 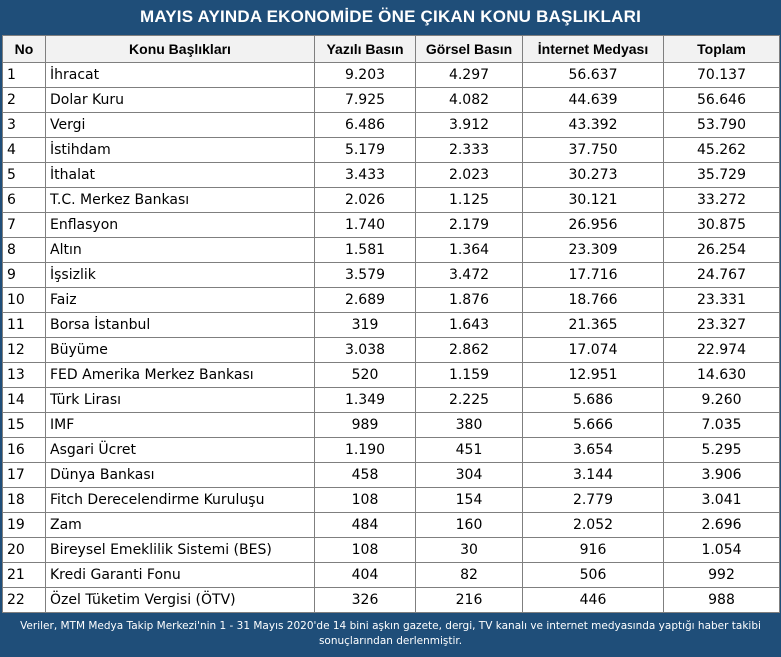 I want to click on print-press-count: 2.026, so click(x=365, y=200).